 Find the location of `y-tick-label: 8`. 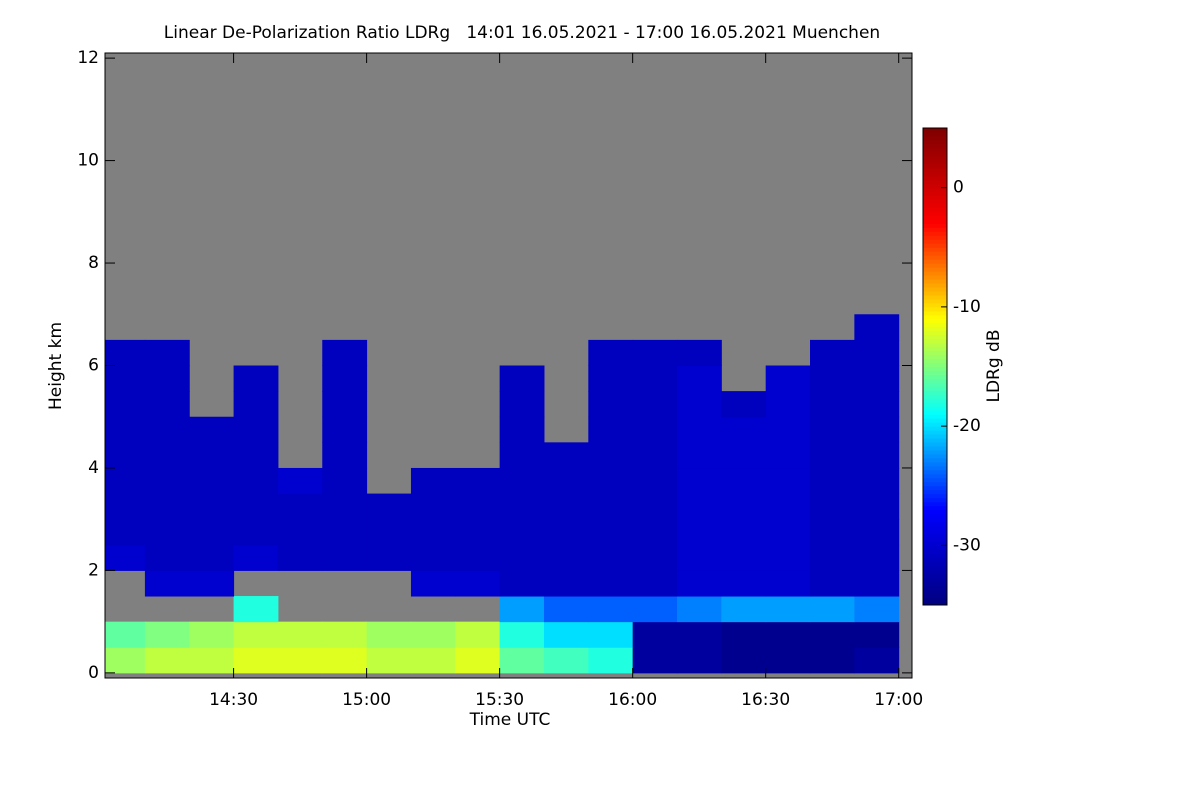

y-tick-label: 8 is located at coordinates (93, 263).